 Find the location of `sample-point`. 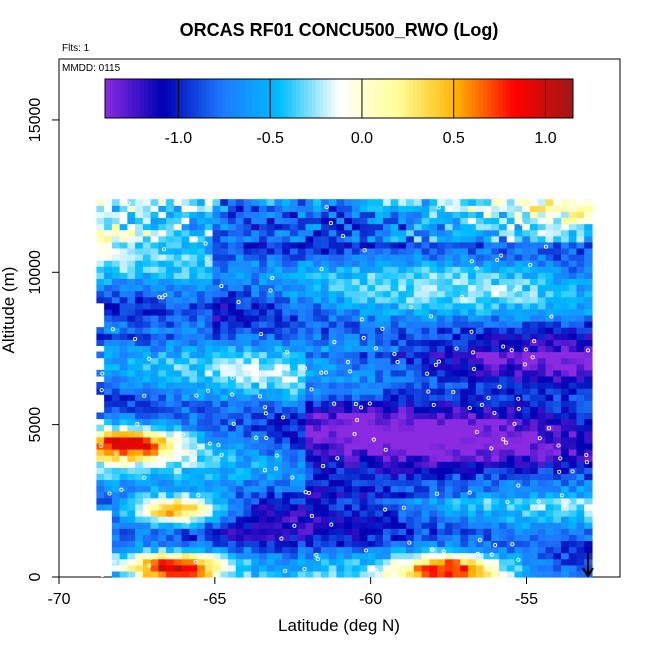

sample-point is located at coordinates (317, 559).